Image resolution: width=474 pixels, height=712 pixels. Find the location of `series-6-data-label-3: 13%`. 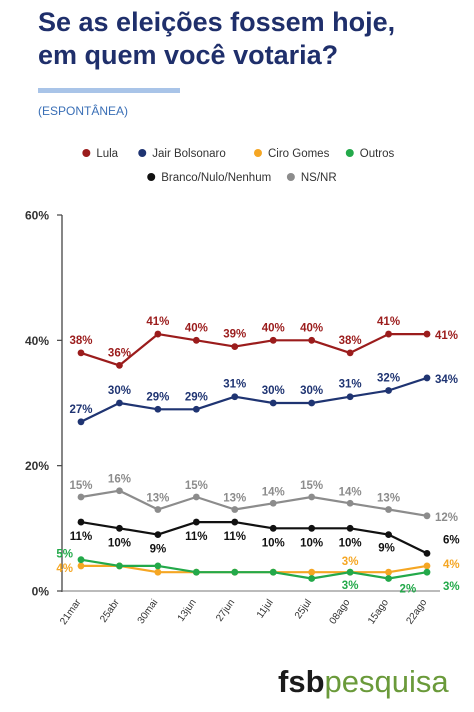

series-6-data-label-3: 13% is located at coordinates (157, 499).